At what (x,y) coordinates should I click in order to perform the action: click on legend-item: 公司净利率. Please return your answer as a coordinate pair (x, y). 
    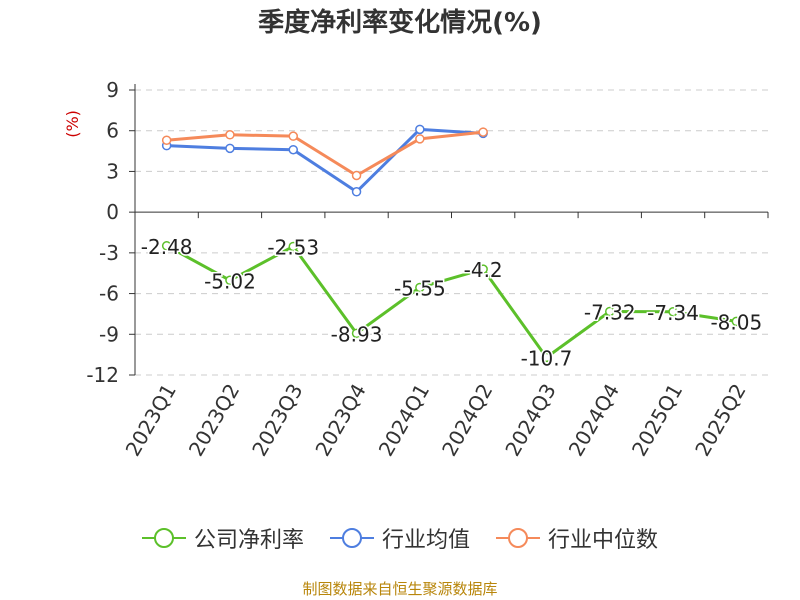
    Looking at the image, I should click on (222, 538).